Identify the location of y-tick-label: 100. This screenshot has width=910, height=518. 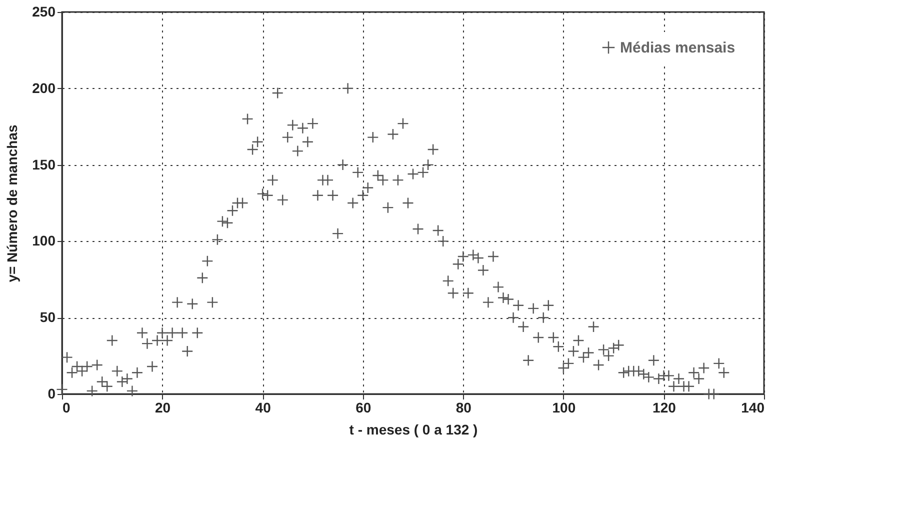
(44, 240).